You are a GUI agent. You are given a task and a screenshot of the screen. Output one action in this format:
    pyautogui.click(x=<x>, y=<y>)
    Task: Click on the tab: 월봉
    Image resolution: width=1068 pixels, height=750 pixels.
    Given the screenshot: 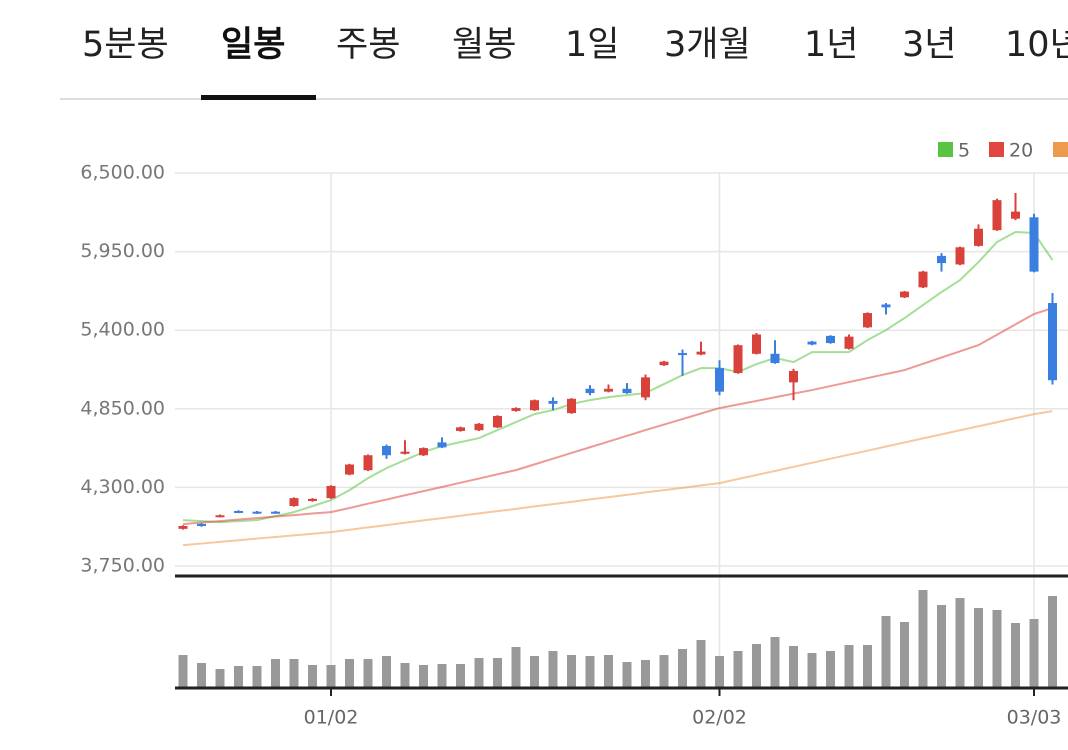 What is the action you would take?
    pyautogui.click(x=484, y=45)
    